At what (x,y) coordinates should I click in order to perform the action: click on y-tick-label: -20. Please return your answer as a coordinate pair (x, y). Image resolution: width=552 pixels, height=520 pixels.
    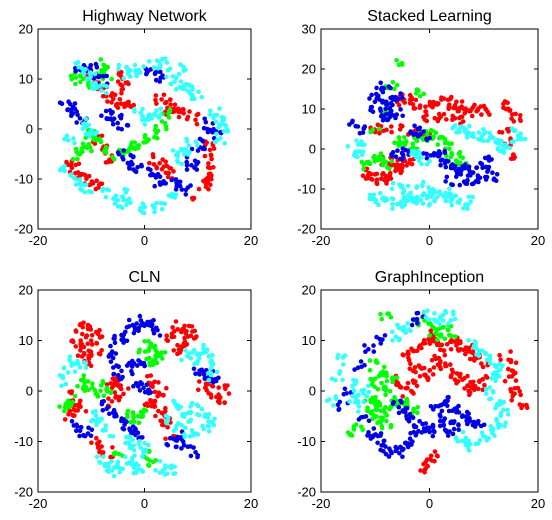
    Looking at the image, I should click on (306, 229).